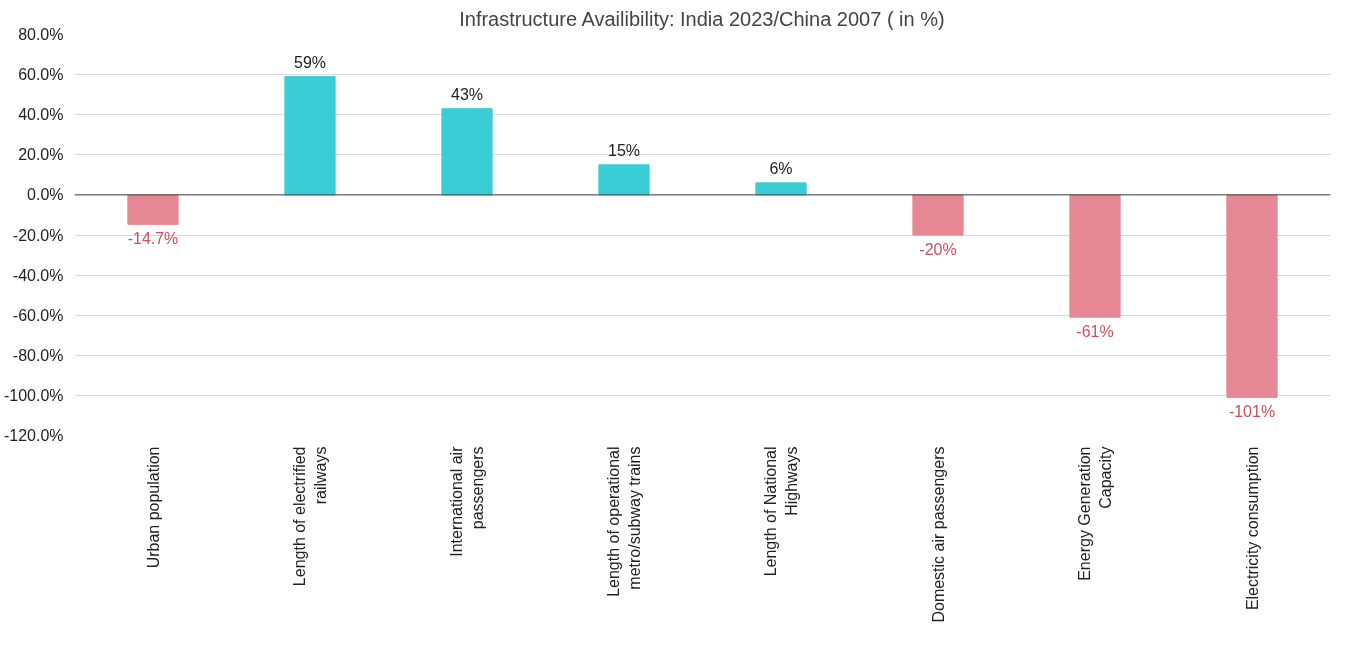 The height and width of the screenshot is (647, 1370). Describe the element at coordinates (153, 239) in the screenshot. I see `data-label: -14.7%` at that location.